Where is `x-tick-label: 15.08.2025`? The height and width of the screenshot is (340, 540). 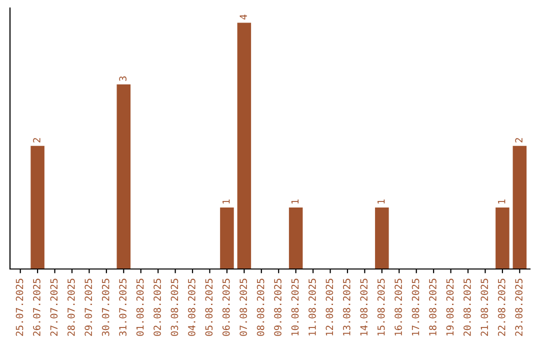 x-tick-label: 15.08.2025 is located at coordinates (381, 307).